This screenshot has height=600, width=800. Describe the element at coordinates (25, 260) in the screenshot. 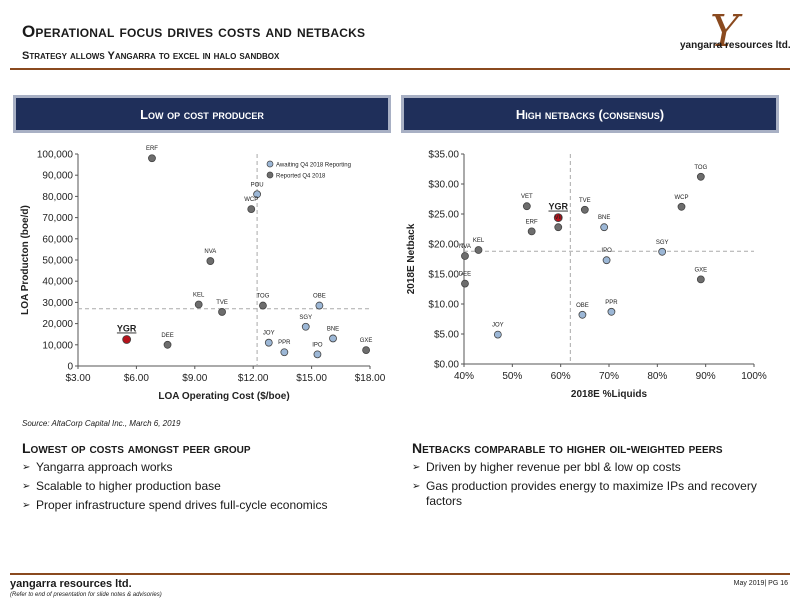

I see `y-axis-title: LOA Producton (boe/d)` at that location.